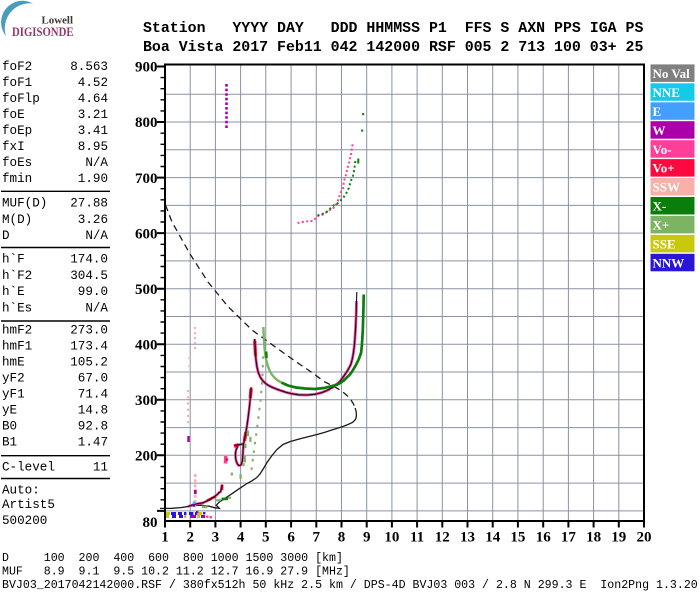 This screenshot has width=700, height=600. I want to click on svg-text: 600, so click(146, 234).